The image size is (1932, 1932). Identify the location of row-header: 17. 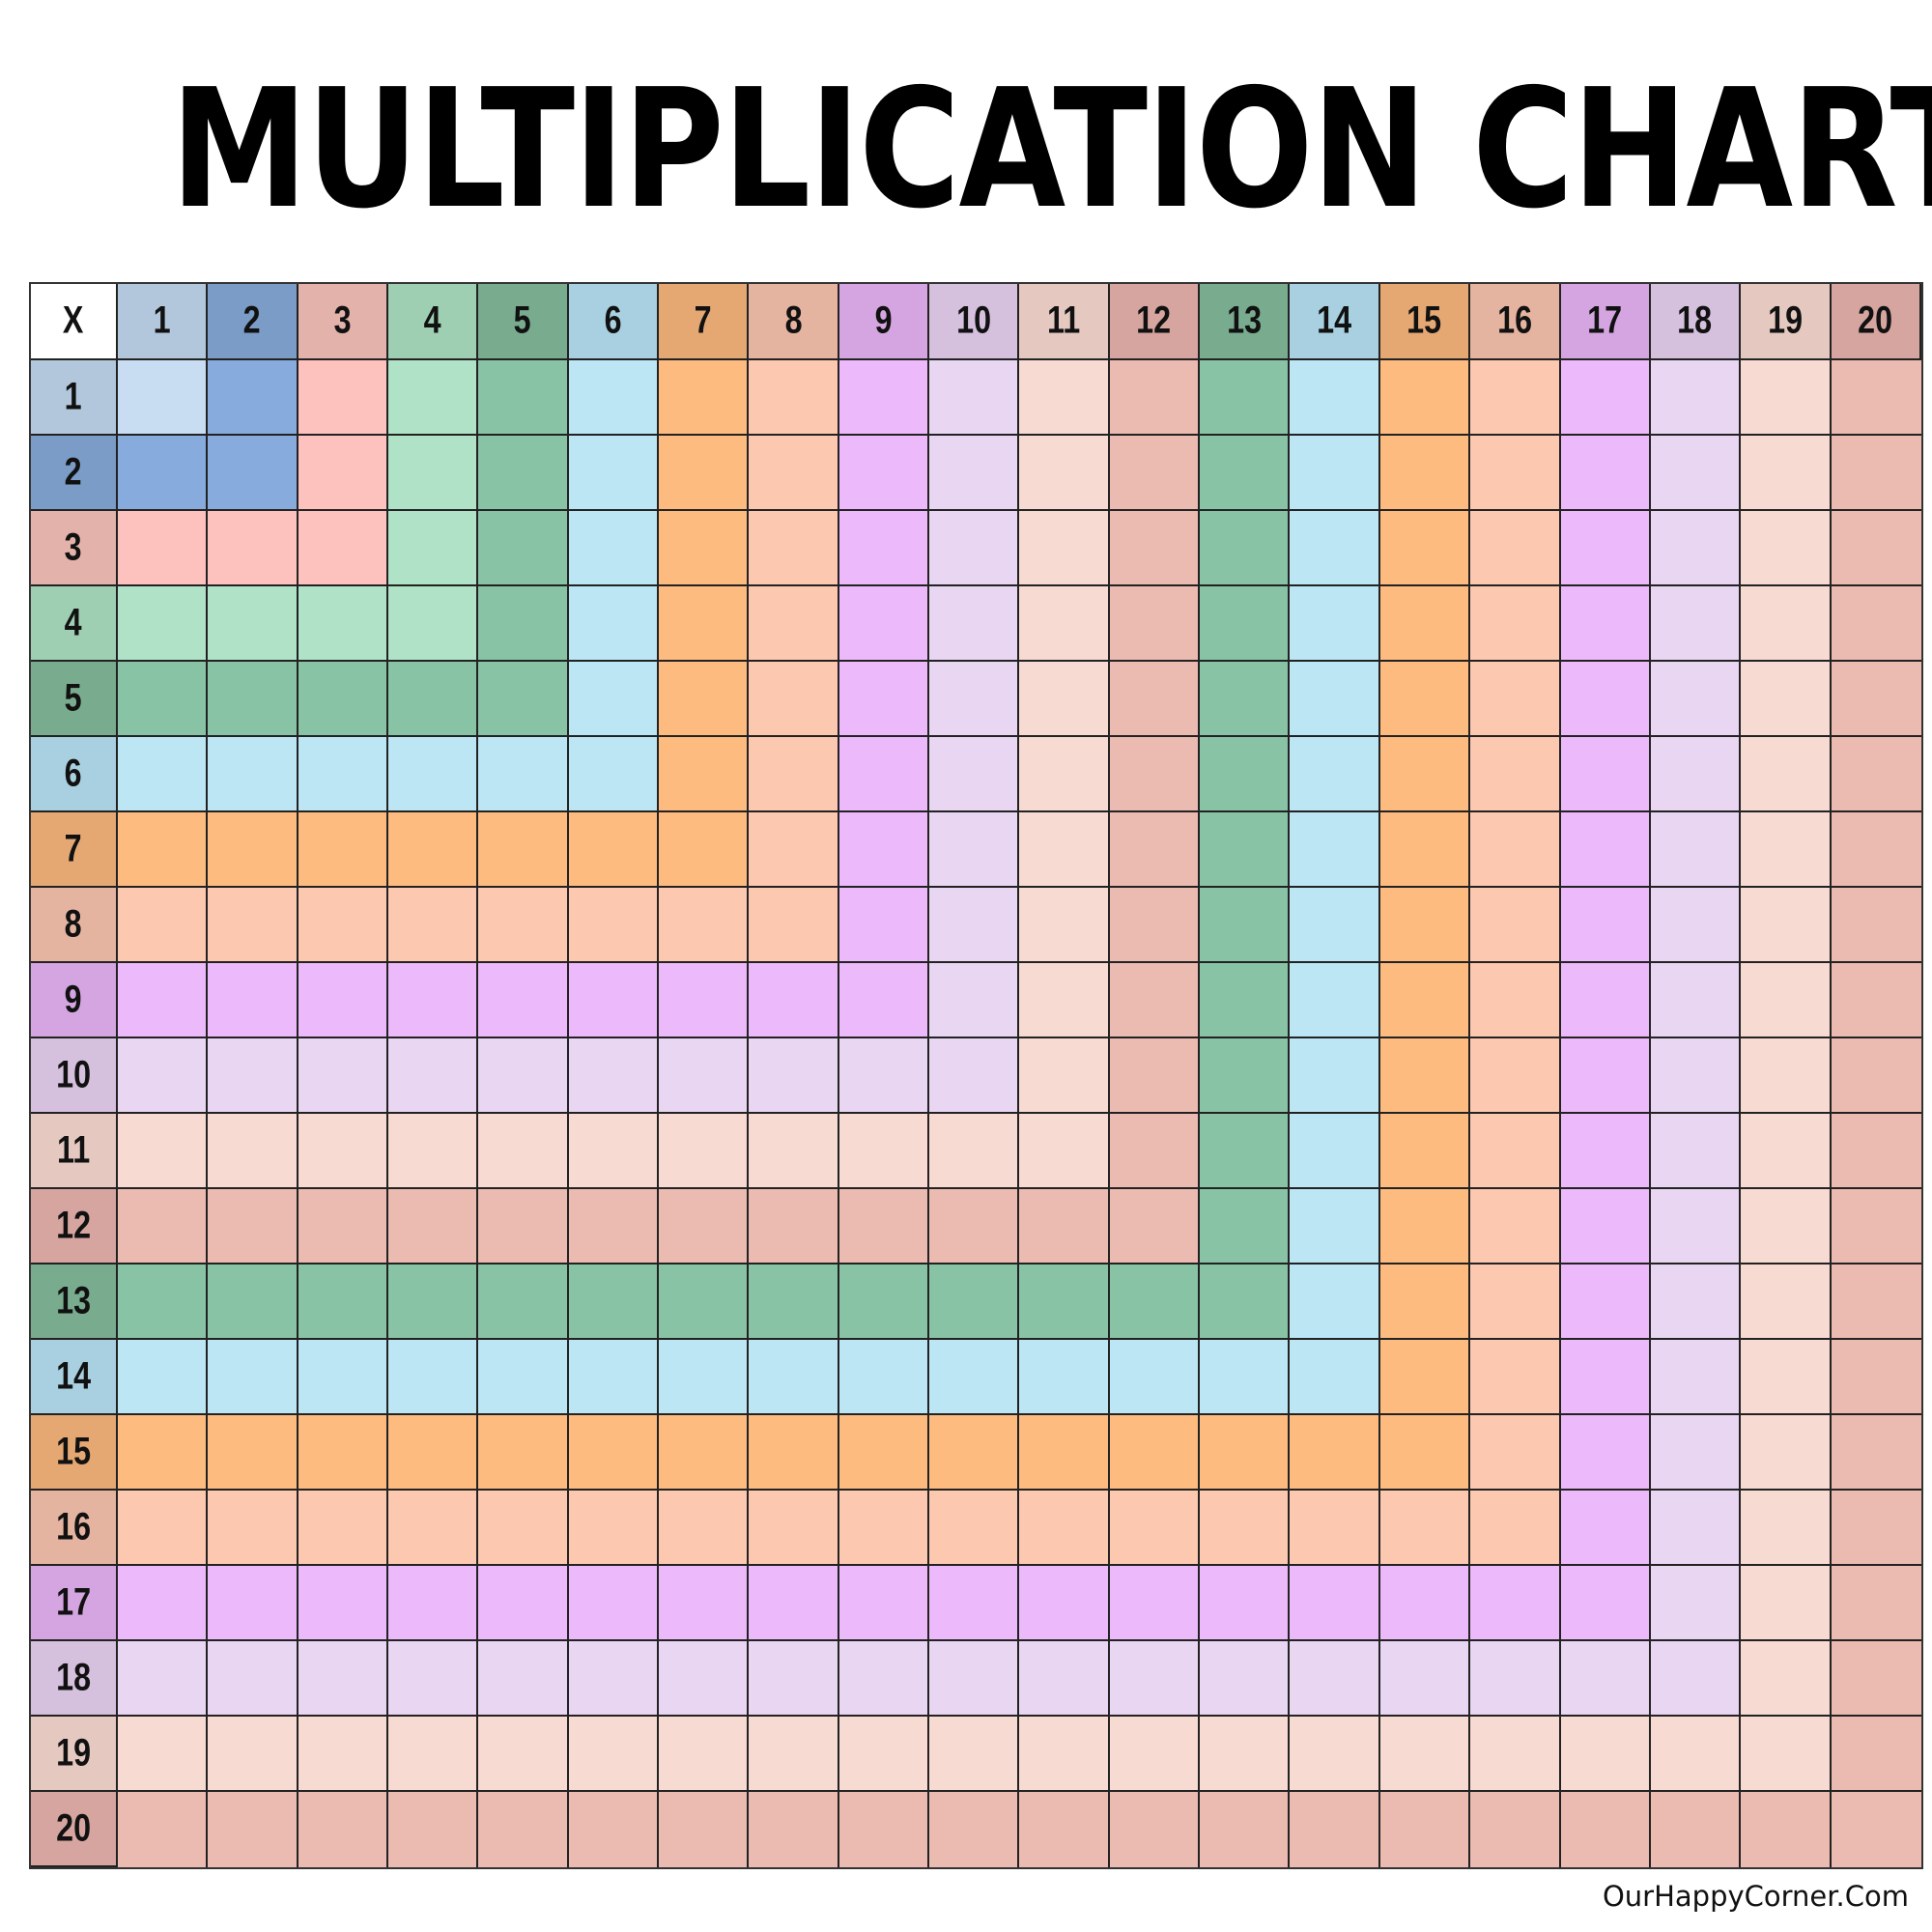
(74, 1603).